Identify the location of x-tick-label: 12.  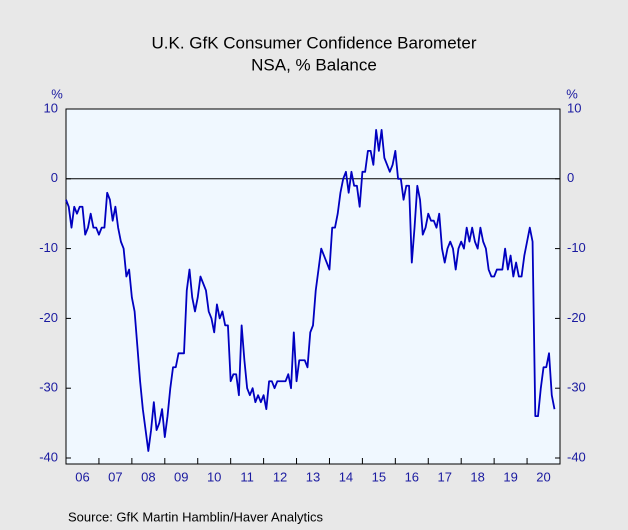
(280, 476).